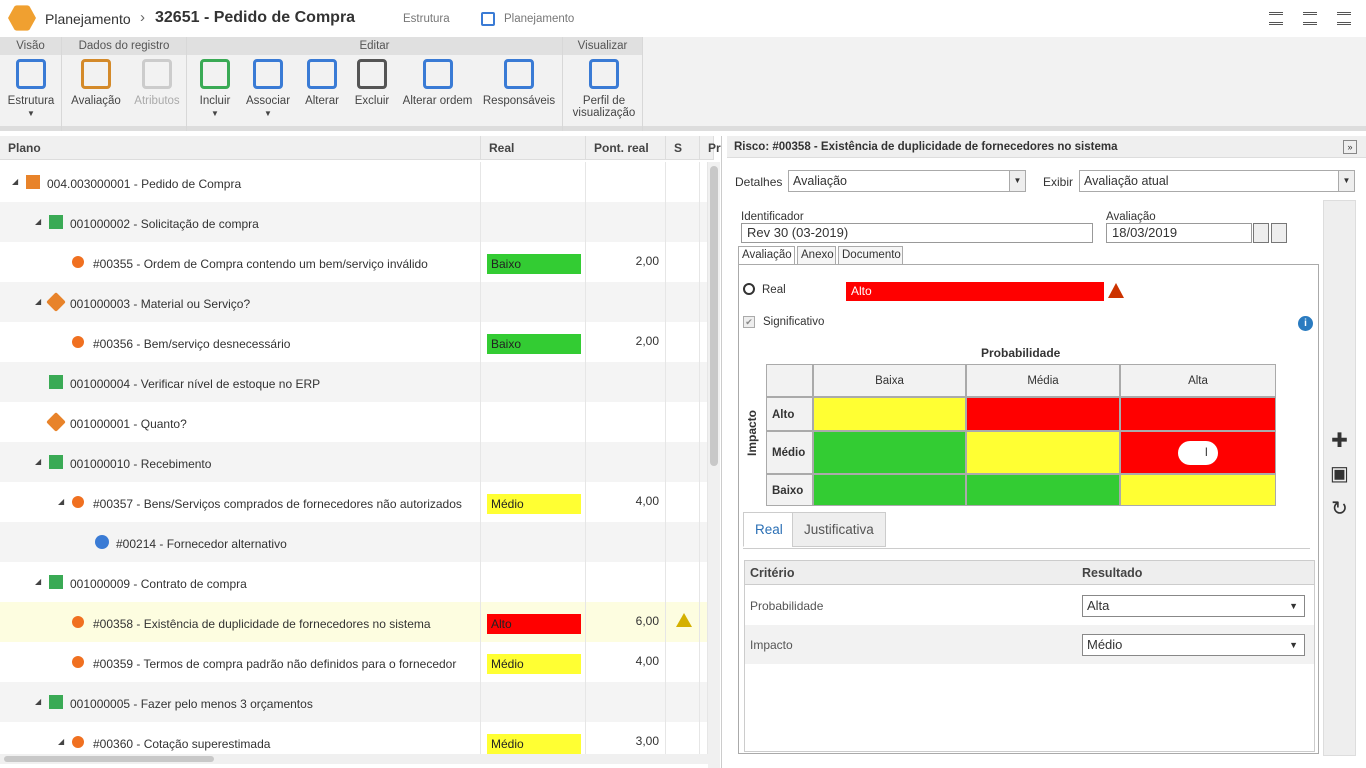  I want to click on side-button: ↻, so click(1339, 509).